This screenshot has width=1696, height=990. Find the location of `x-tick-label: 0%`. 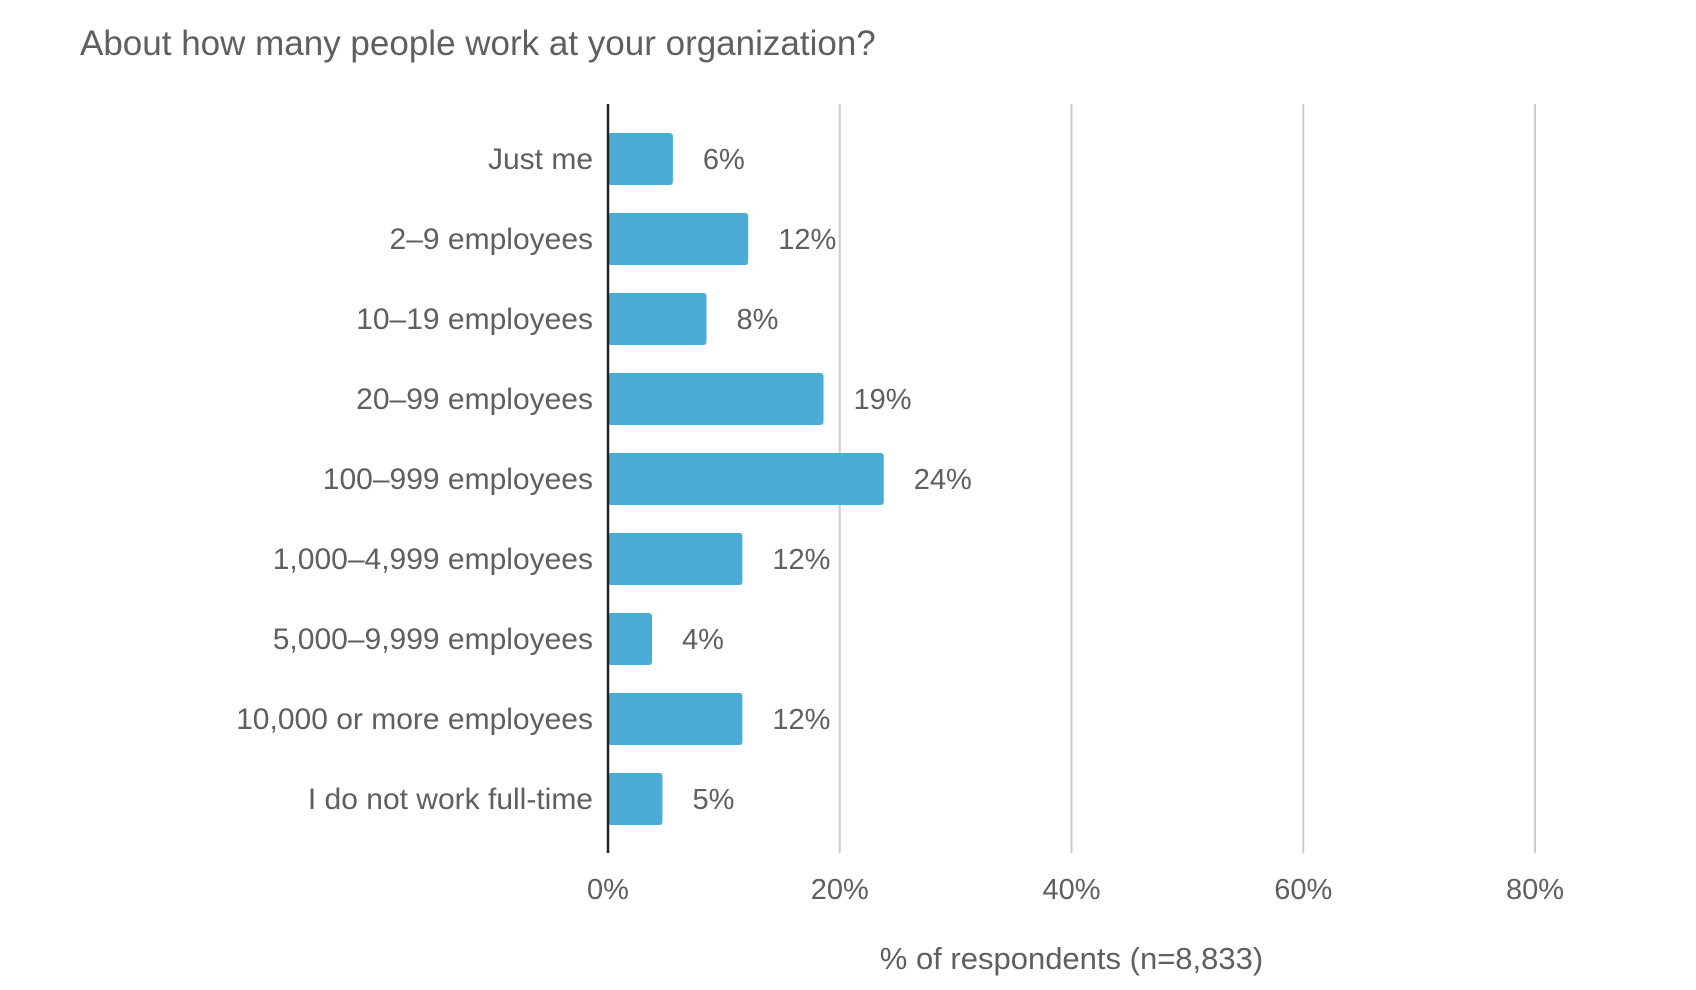

x-tick-label: 0% is located at coordinates (608, 890).